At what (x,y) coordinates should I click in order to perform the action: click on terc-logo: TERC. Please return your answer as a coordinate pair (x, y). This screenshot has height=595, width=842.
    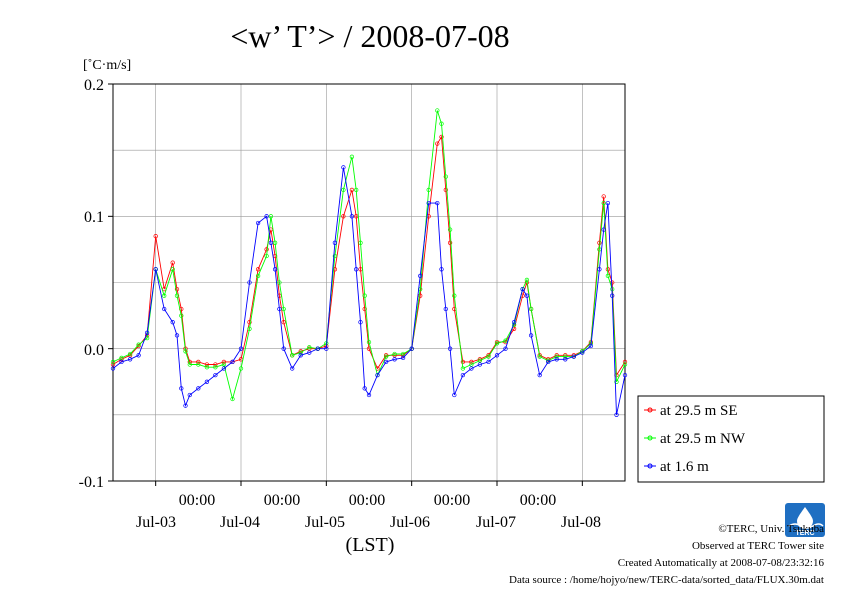
    Looking at the image, I should click on (805, 520).